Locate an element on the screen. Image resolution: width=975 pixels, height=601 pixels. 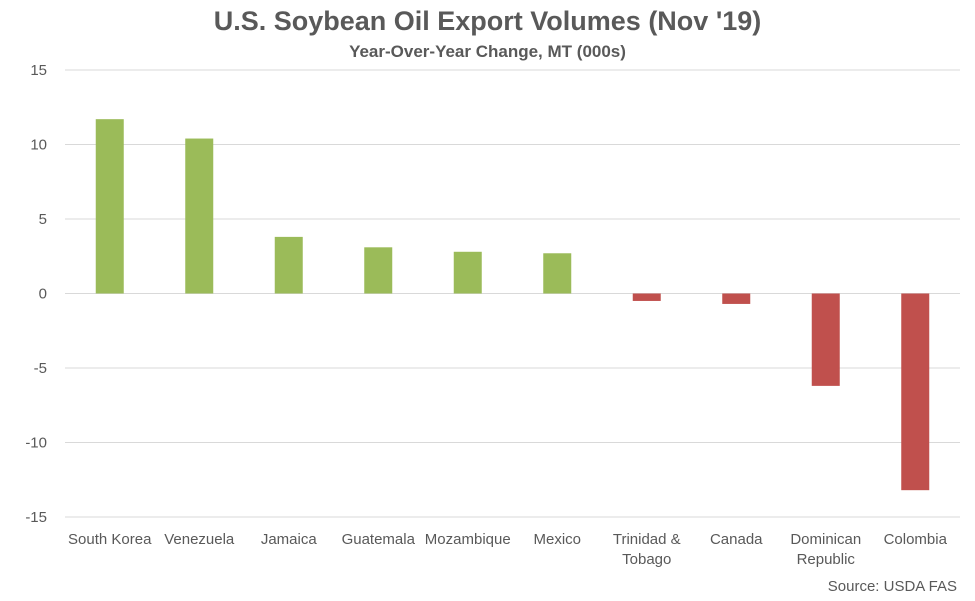
y-tick-label: -5 is located at coordinates (40, 368).